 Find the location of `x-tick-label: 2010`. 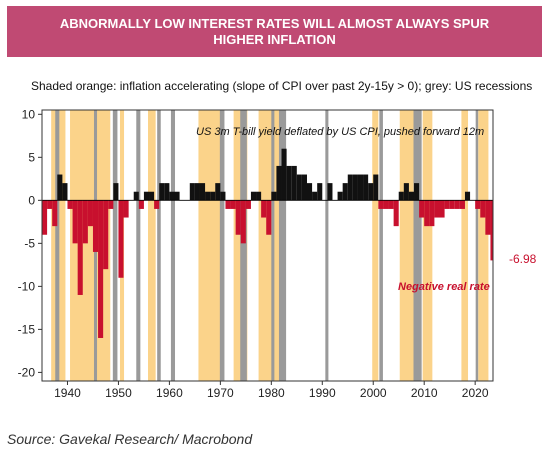

x-tick-label: 2010 is located at coordinates (424, 393).